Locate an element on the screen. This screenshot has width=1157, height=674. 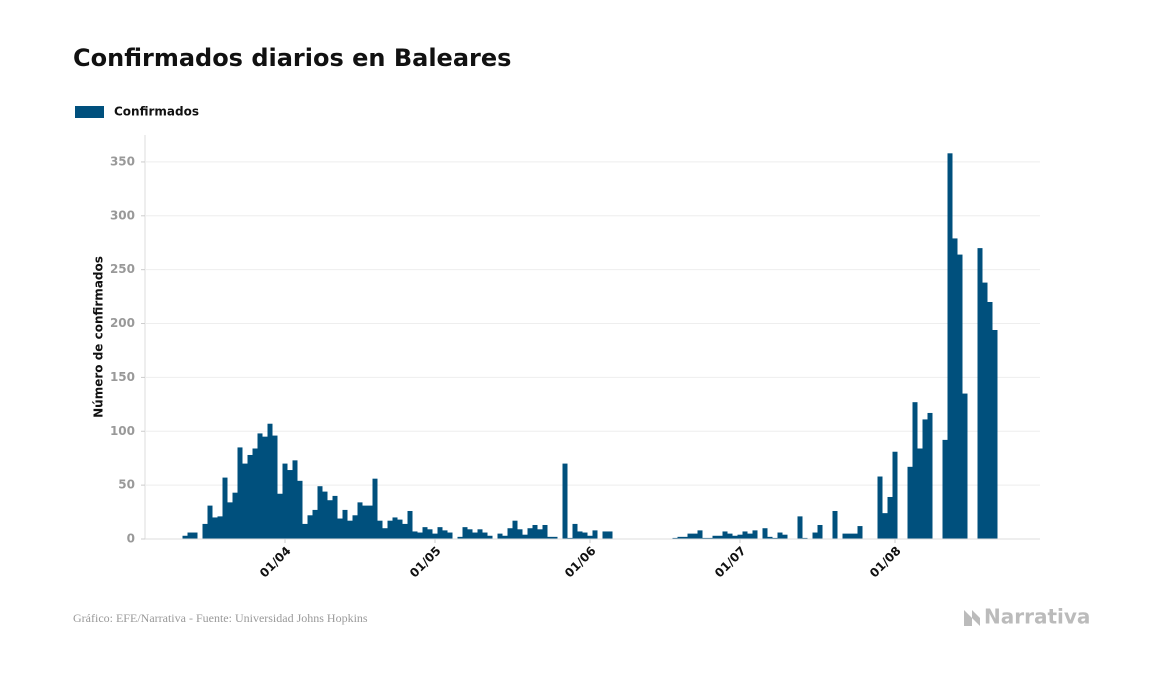
y-tick-label: 300 is located at coordinates (122, 215).